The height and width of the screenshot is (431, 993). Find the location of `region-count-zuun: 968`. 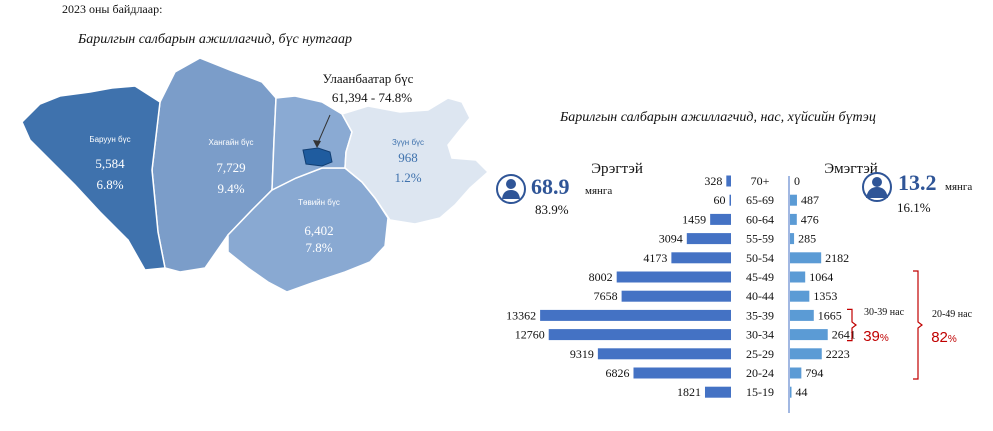

region-count-zuun: 968 is located at coordinates (408, 157).